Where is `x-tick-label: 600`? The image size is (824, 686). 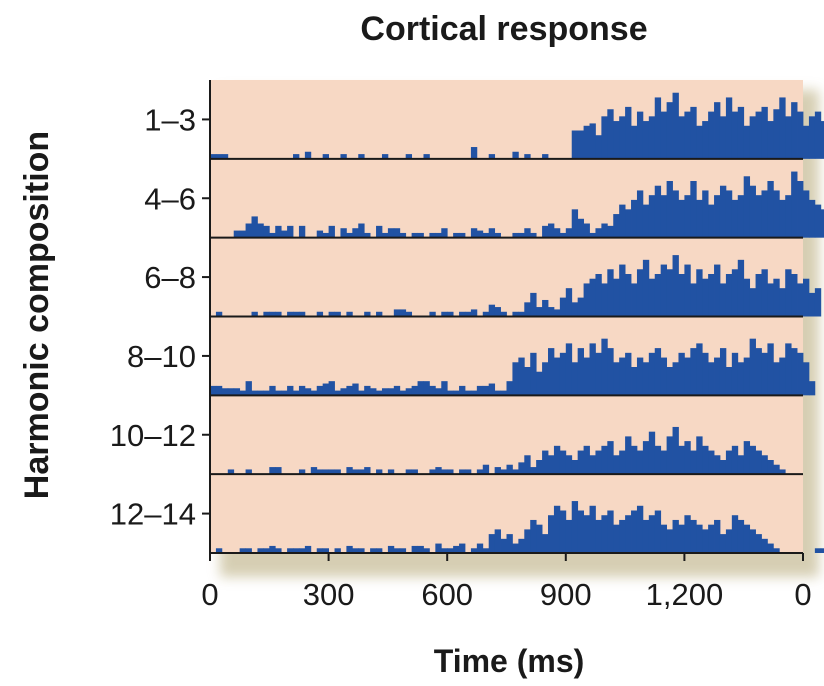
x-tick-label: 600 is located at coordinates (447, 594).